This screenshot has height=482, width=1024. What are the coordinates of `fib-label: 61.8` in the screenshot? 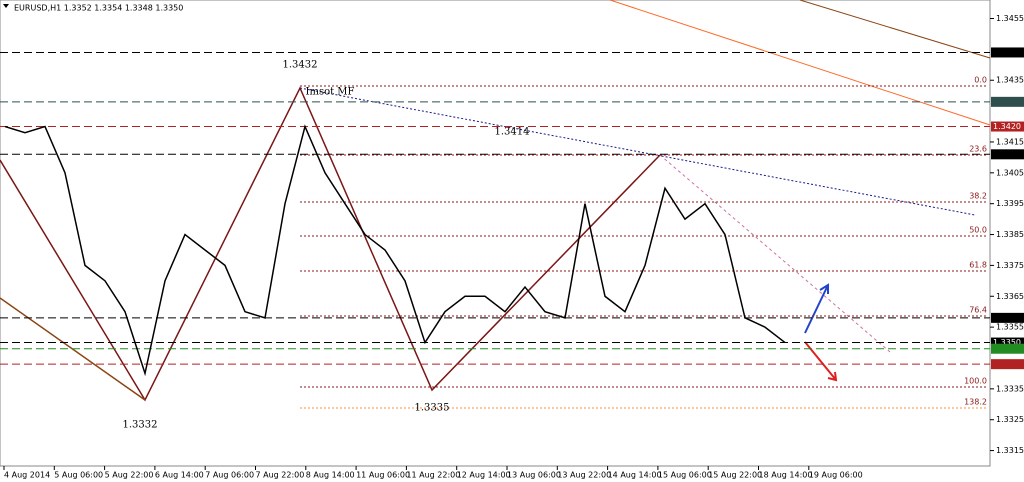 It's located at (978, 265).